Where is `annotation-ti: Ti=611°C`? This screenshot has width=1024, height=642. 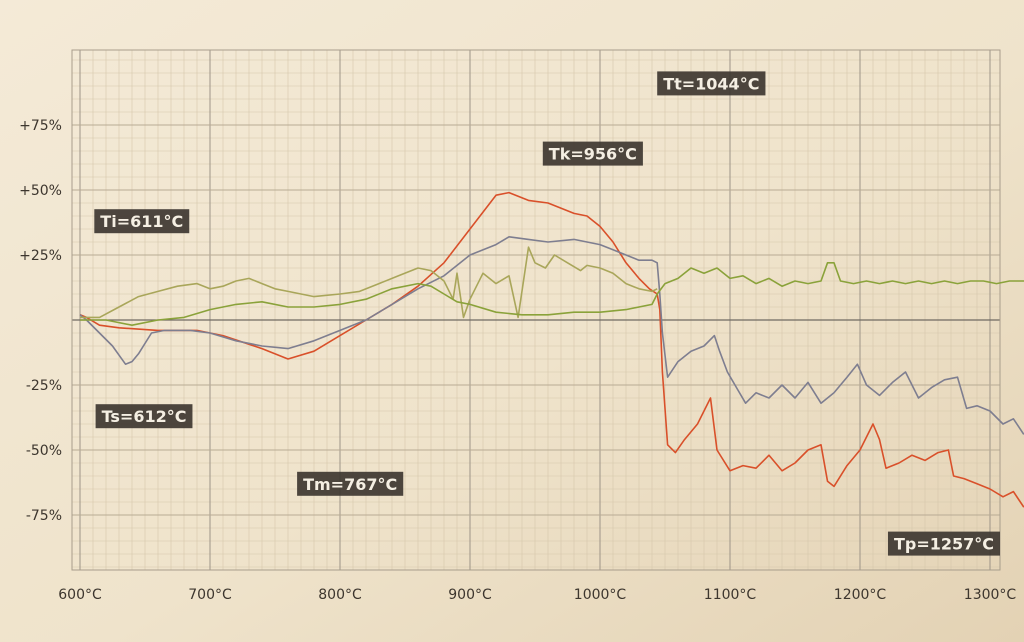
annotation-ti: Ti=611°C is located at coordinates (142, 221).